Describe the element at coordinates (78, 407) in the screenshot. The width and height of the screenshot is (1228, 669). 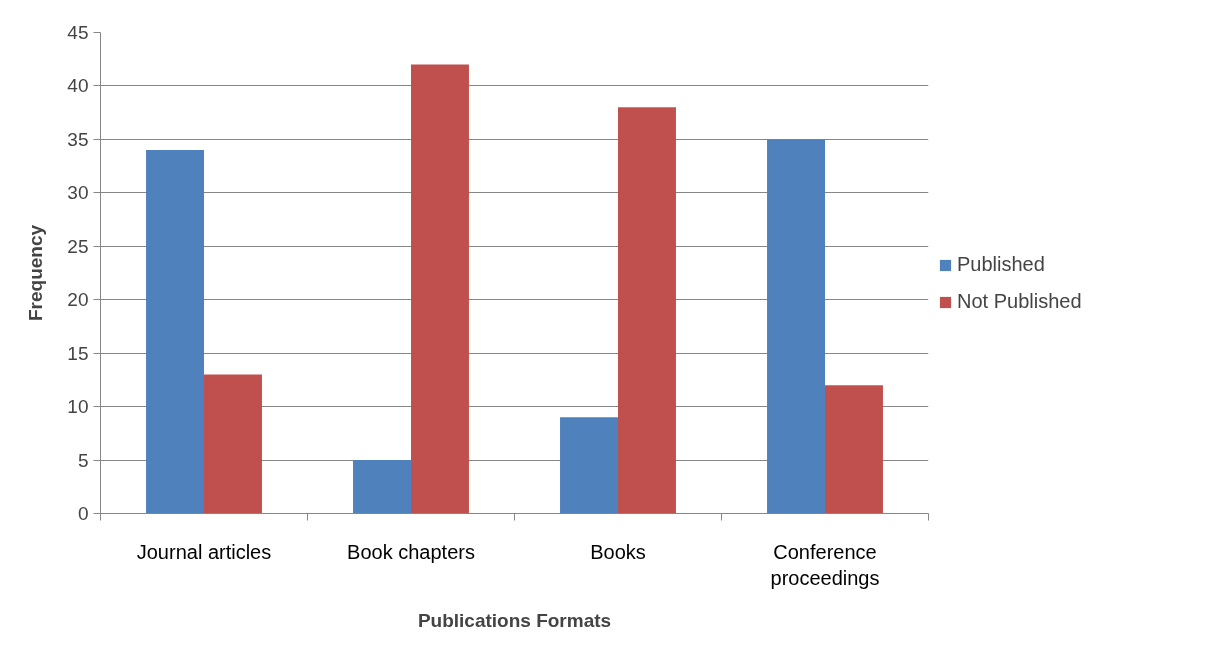
I see `y-tick-label: 10` at that location.